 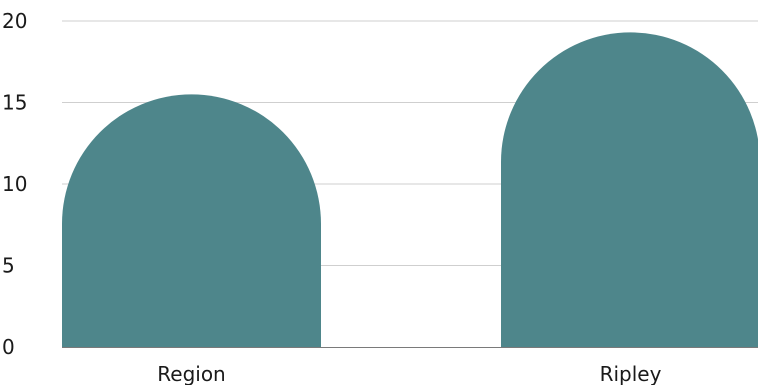 I want to click on x-category-label-region: Region, so click(x=191, y=373).